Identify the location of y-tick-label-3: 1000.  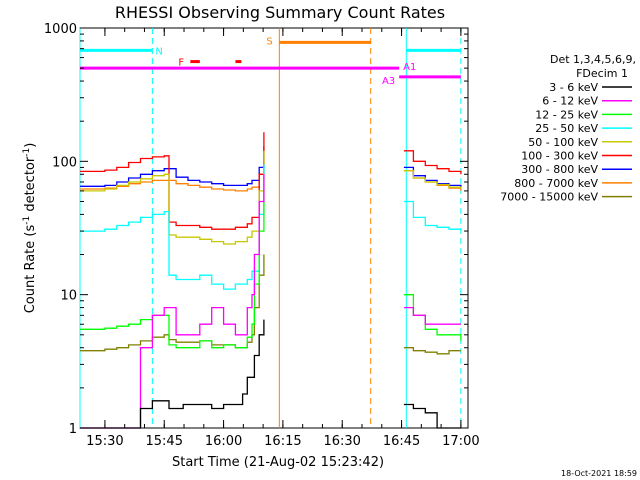
(60, 29).